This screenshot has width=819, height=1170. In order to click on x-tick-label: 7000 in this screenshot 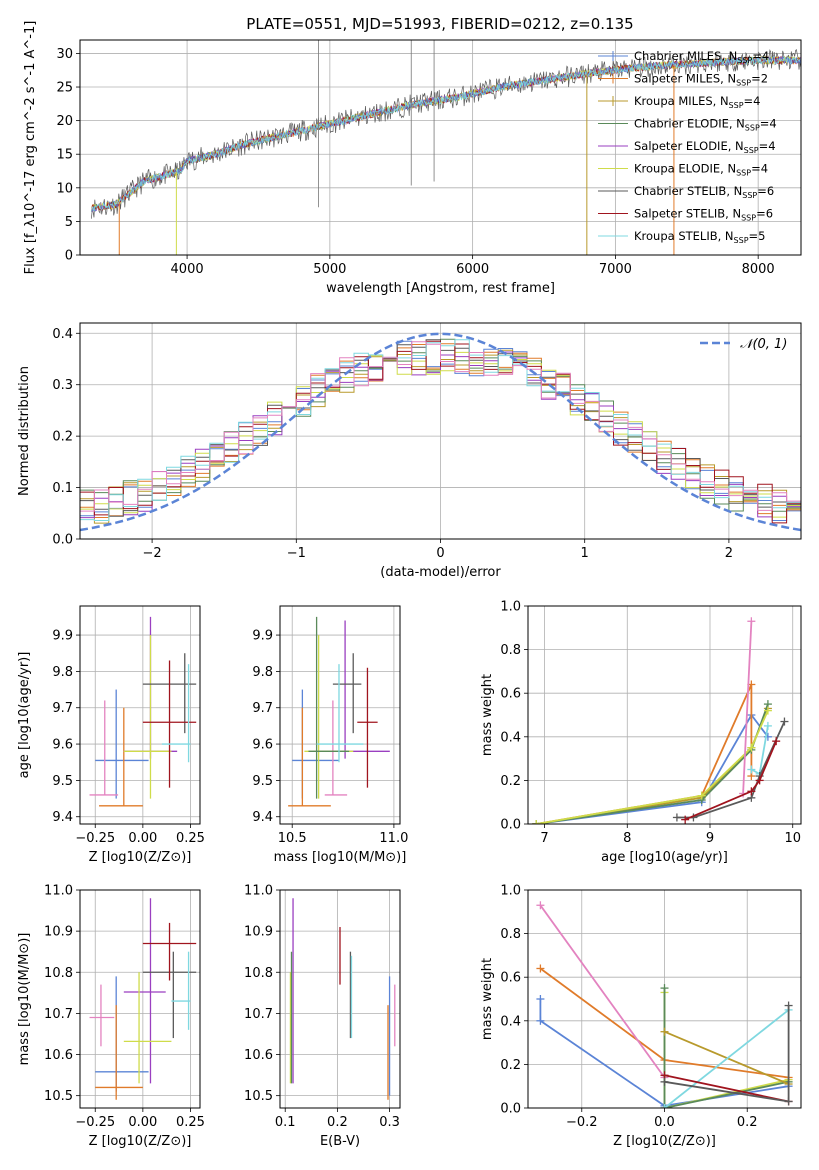, I will do `click(615, 269)`.